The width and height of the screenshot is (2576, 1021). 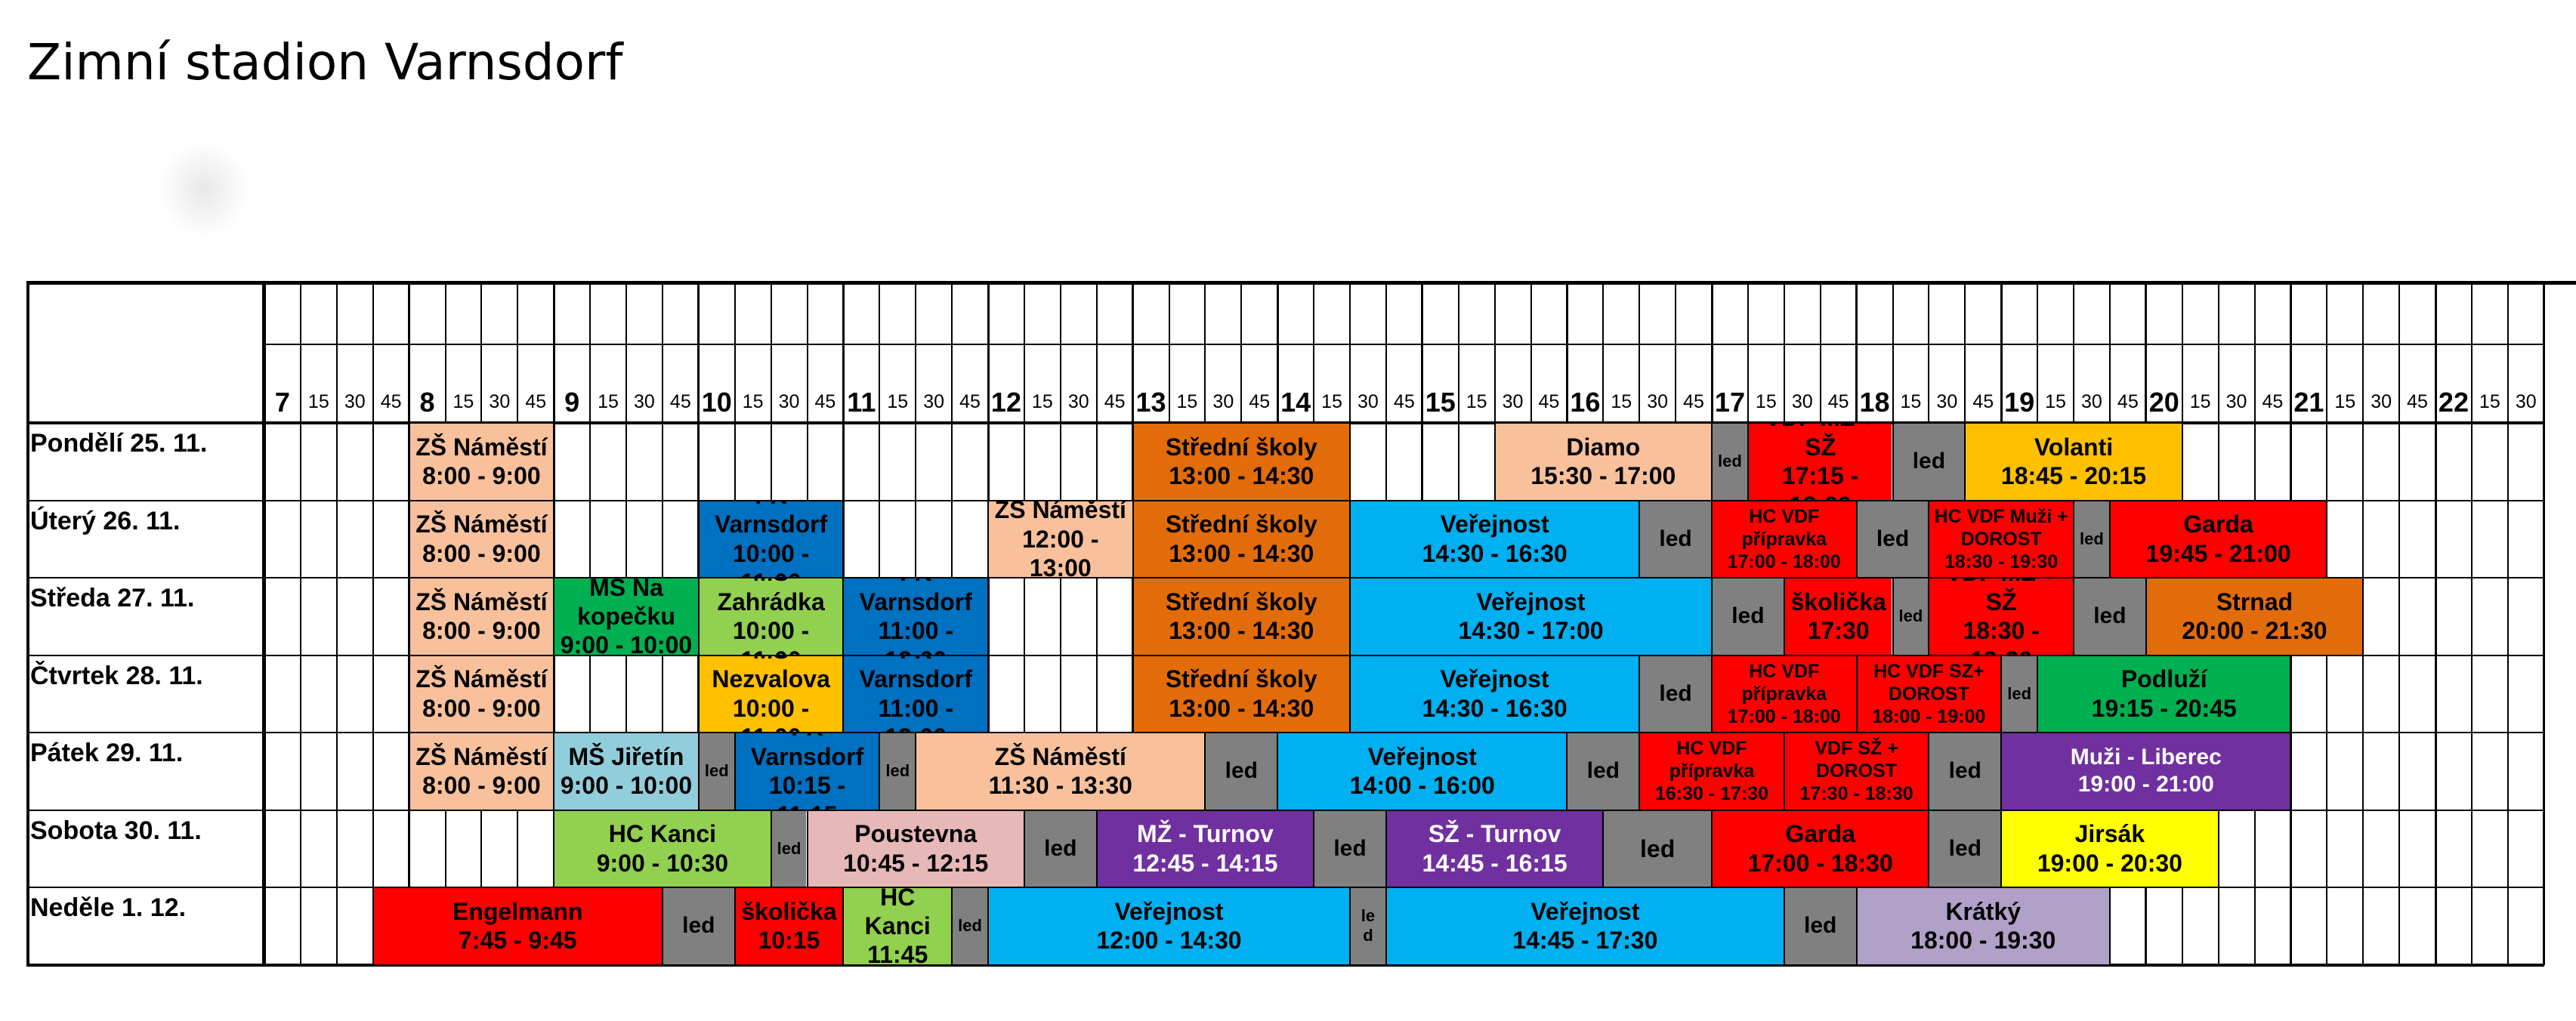 What do you see at coordinates (1531, 631) in the screenshot?
I see `booking-time: 14:30 - 17:00` at bounding box center [1531, 631].